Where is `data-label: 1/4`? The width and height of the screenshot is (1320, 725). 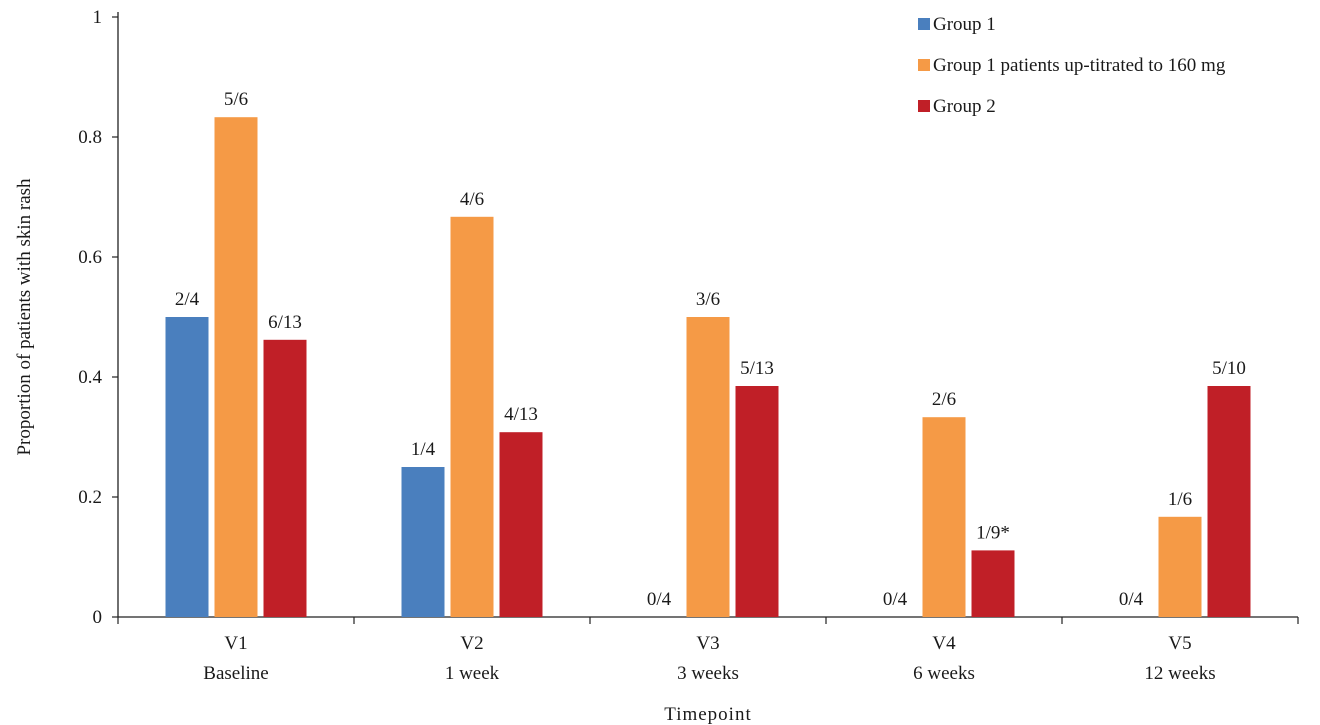
data-label: 1/4 is located at coordinates (423, 449).